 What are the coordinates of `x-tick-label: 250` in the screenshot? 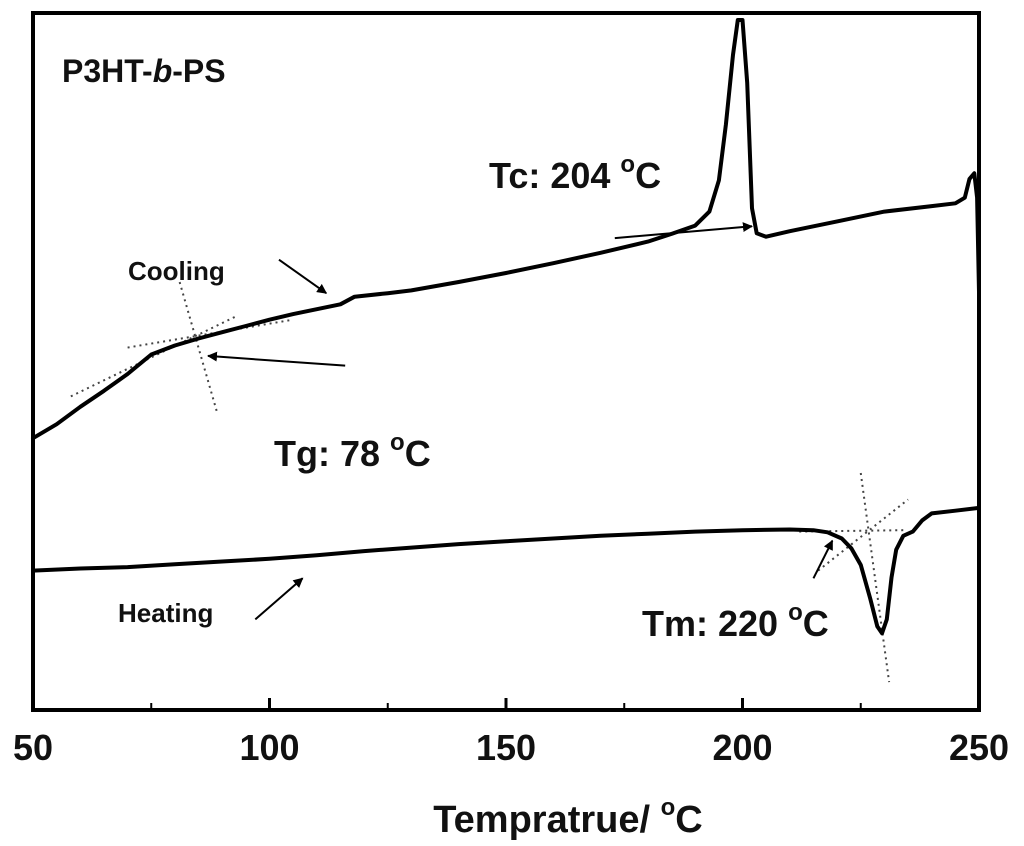 It's located at (979, 747).